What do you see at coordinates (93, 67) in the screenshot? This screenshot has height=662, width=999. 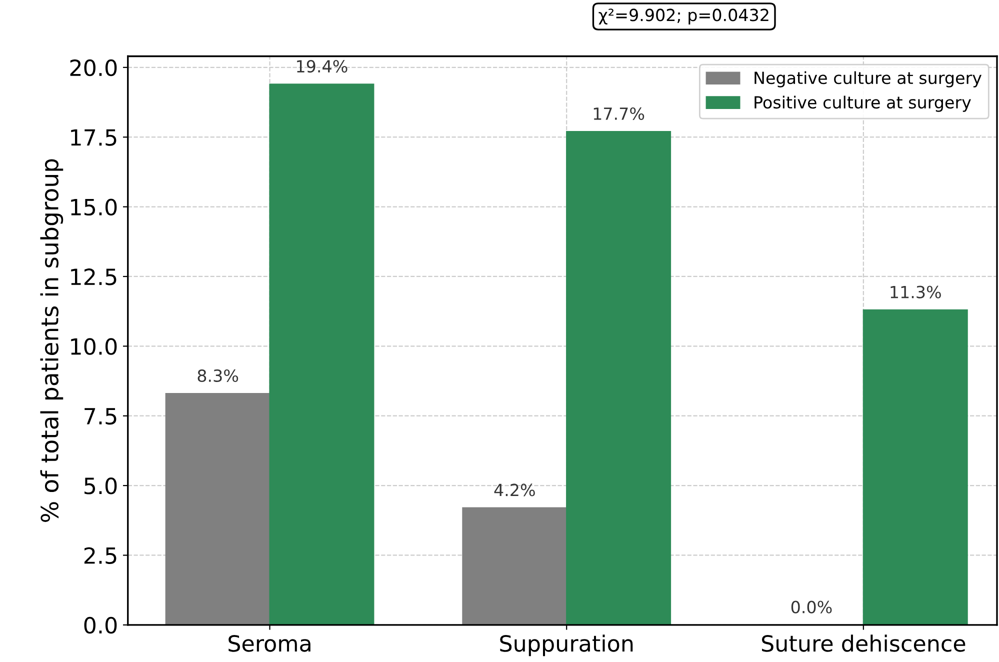 I see `y-tick-label: 20.0` at bounding box center [93, 67].